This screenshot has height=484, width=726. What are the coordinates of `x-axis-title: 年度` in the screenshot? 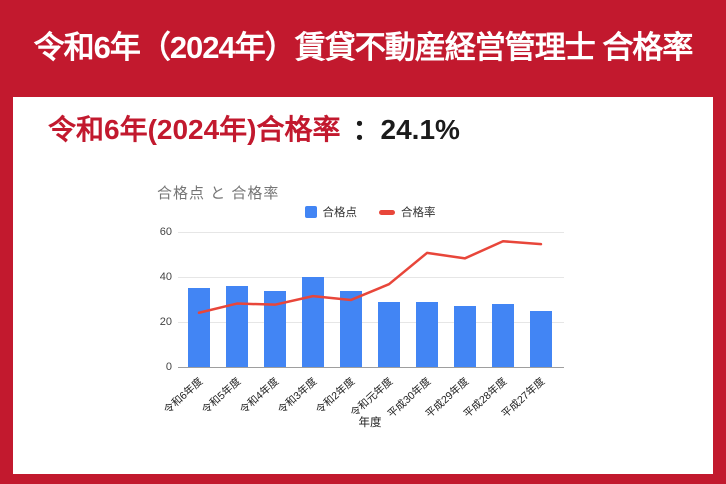 It's located at (370, 423).